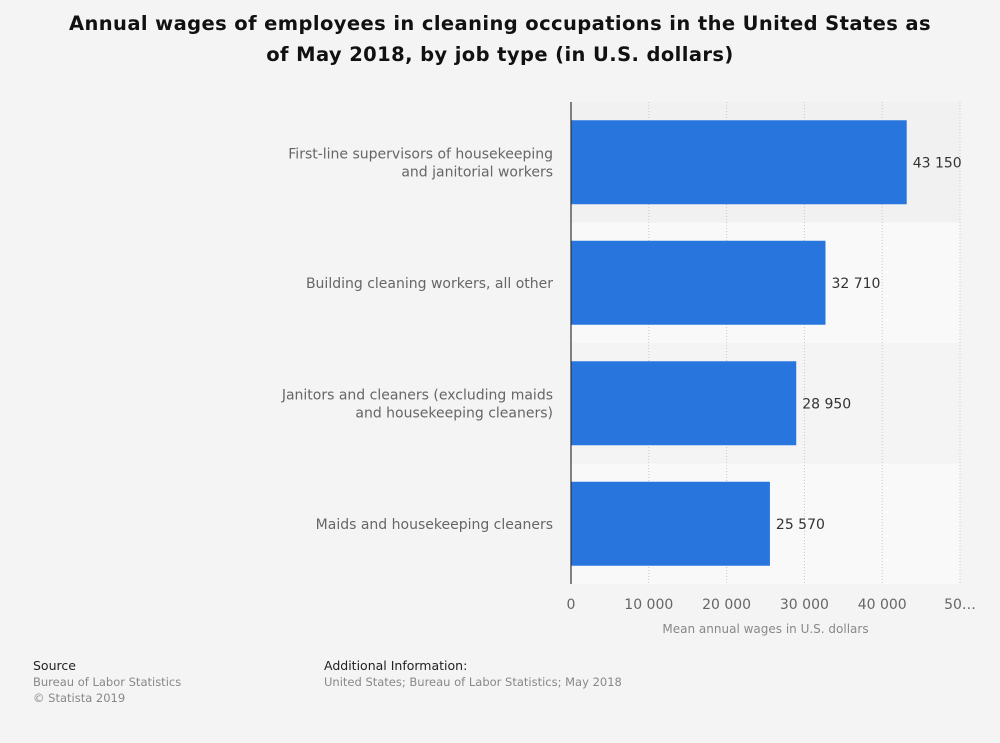 This screenshot has width=1000, height=743. What do you see at coordinates (765, 629) in the screenshot?
I see `x-axis-label: Mean annual wages in U.S. dollars` at bounding box center [765, 629].